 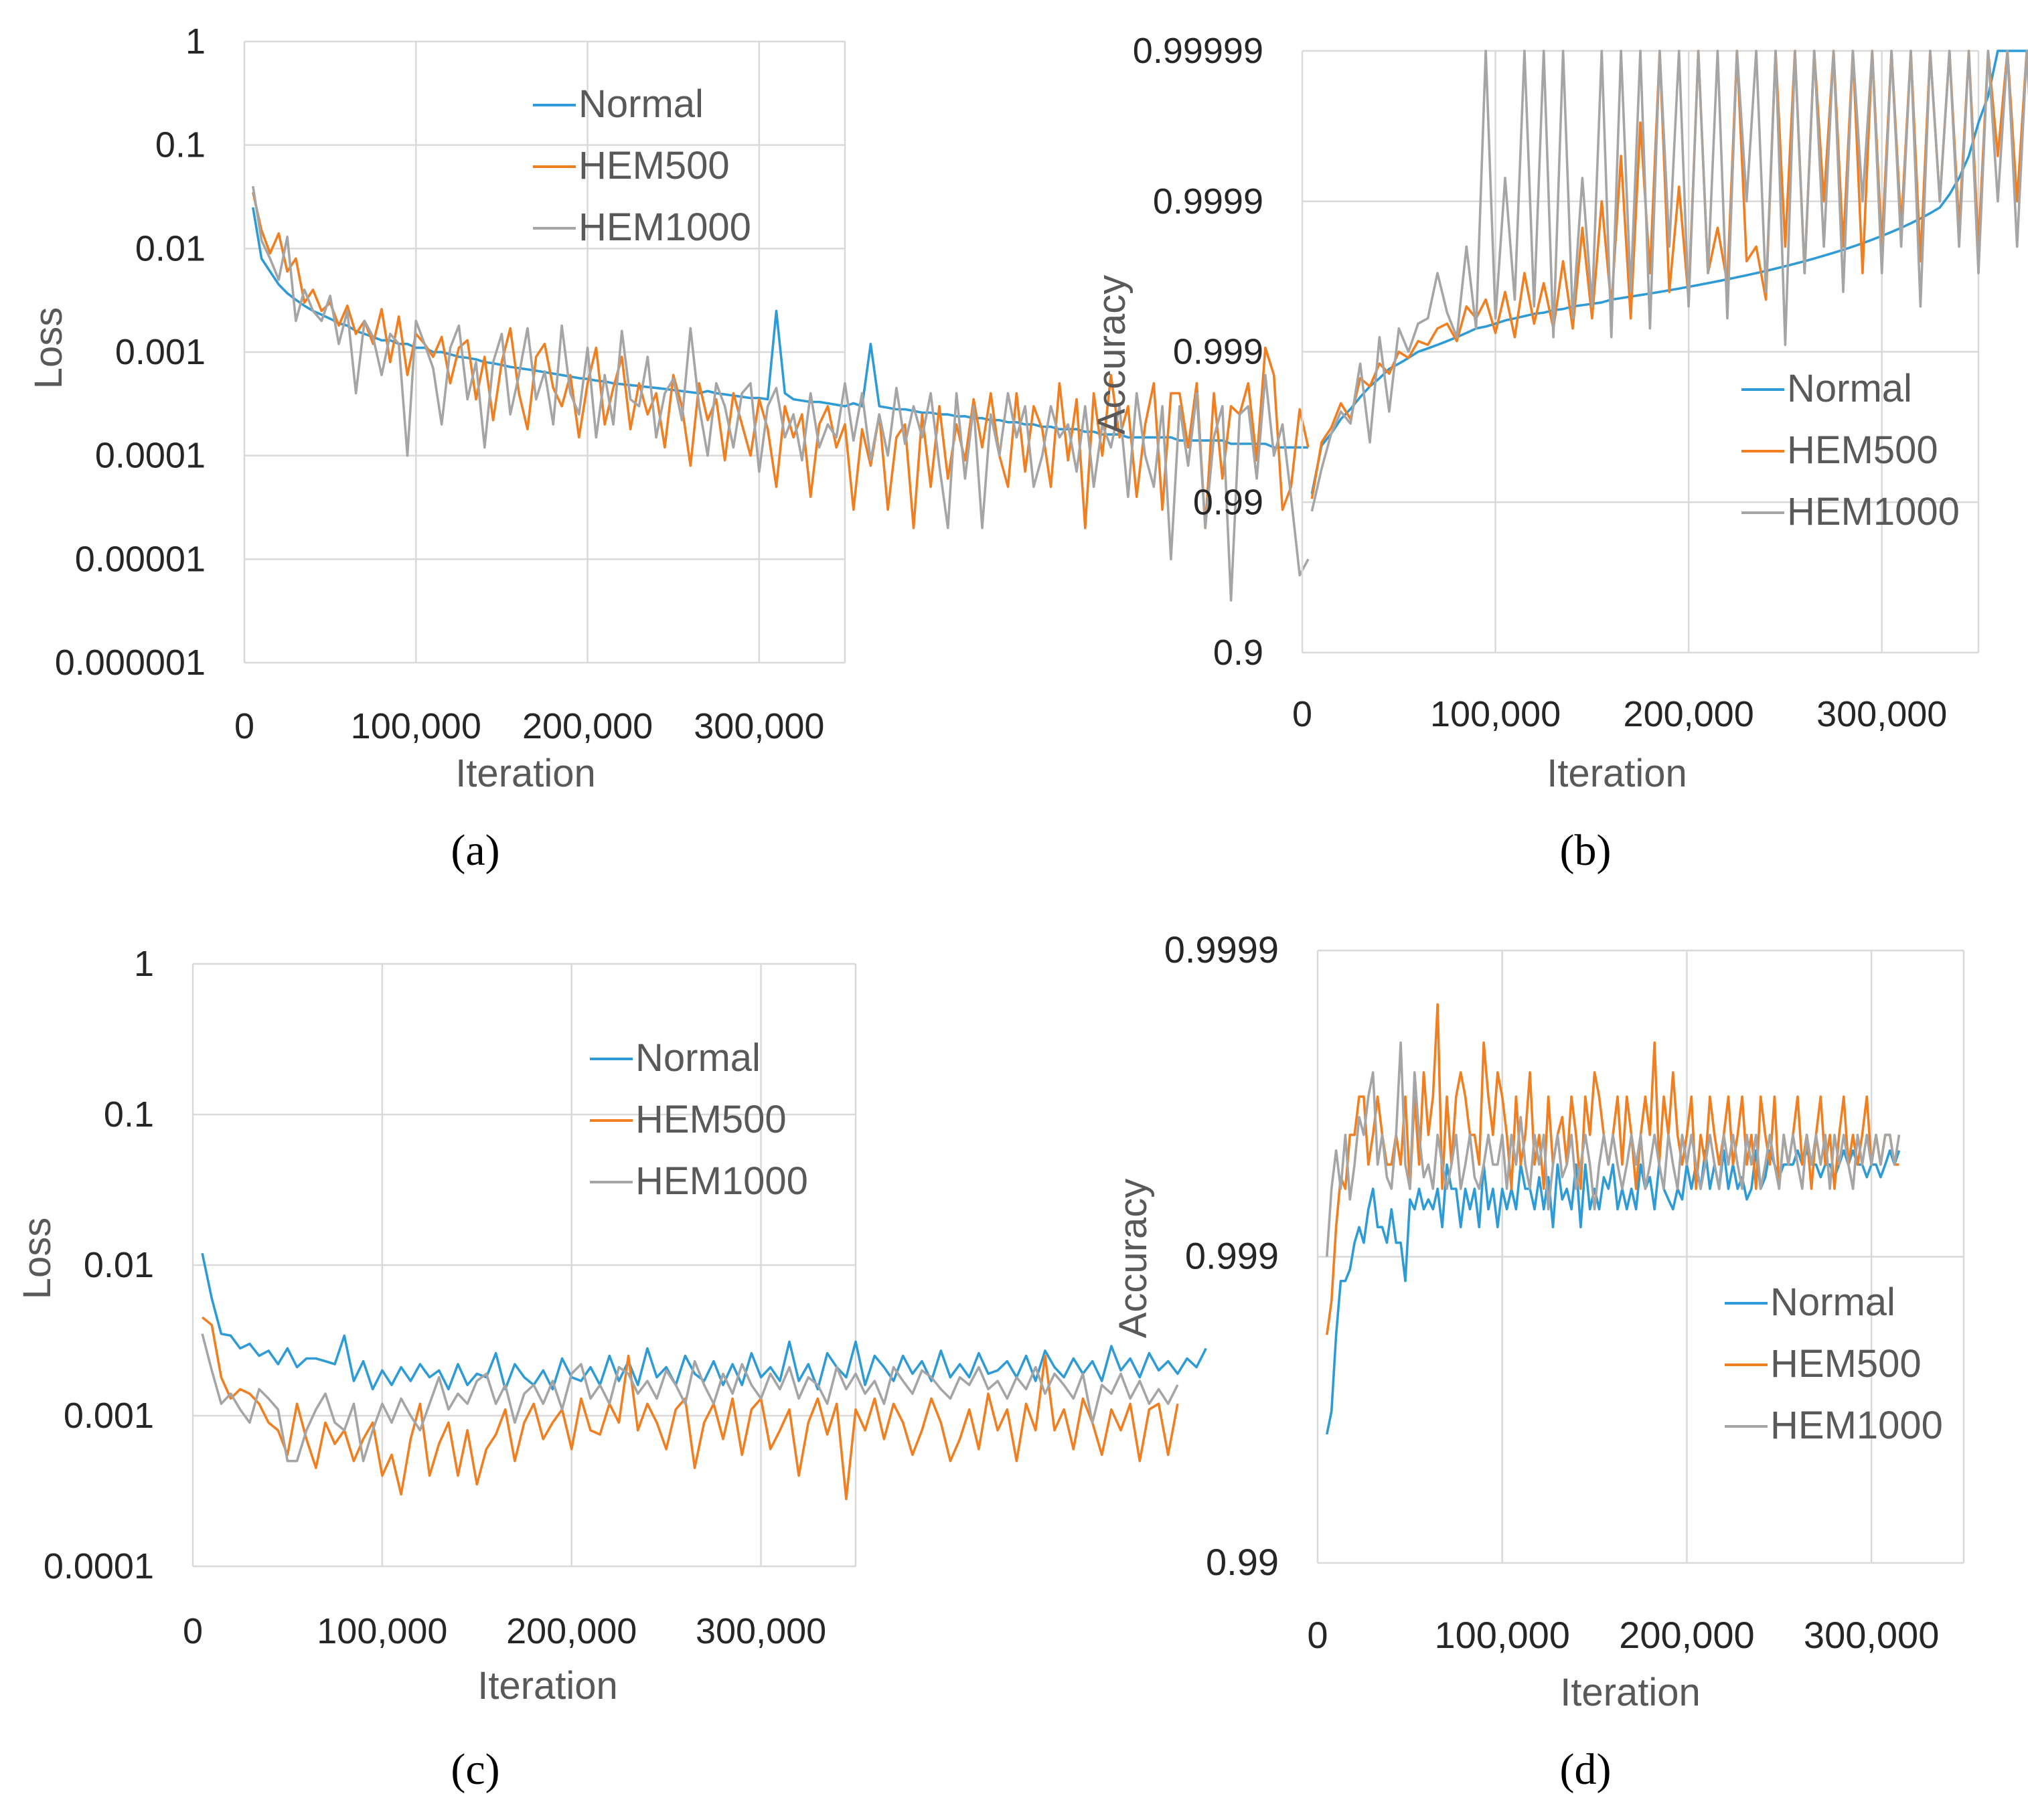 I want to click on panel-label-c: (c), so click(x=475, y=1769).